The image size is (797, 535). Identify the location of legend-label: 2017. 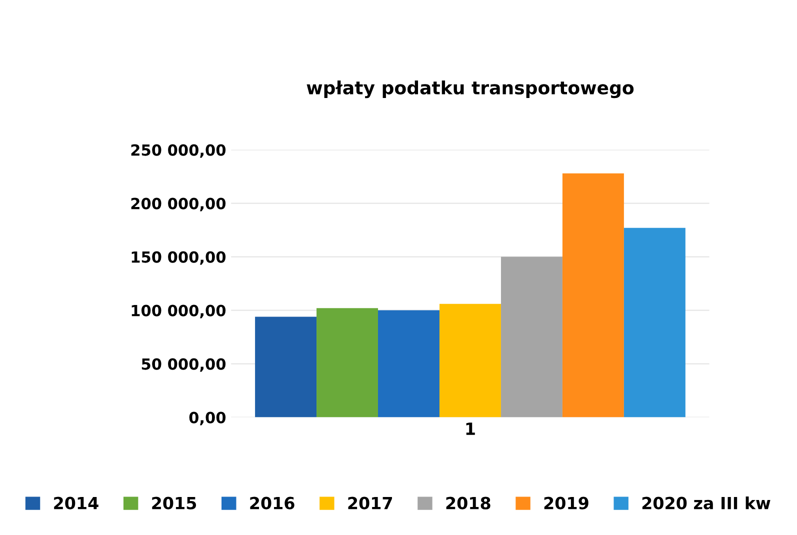
(370, 503).